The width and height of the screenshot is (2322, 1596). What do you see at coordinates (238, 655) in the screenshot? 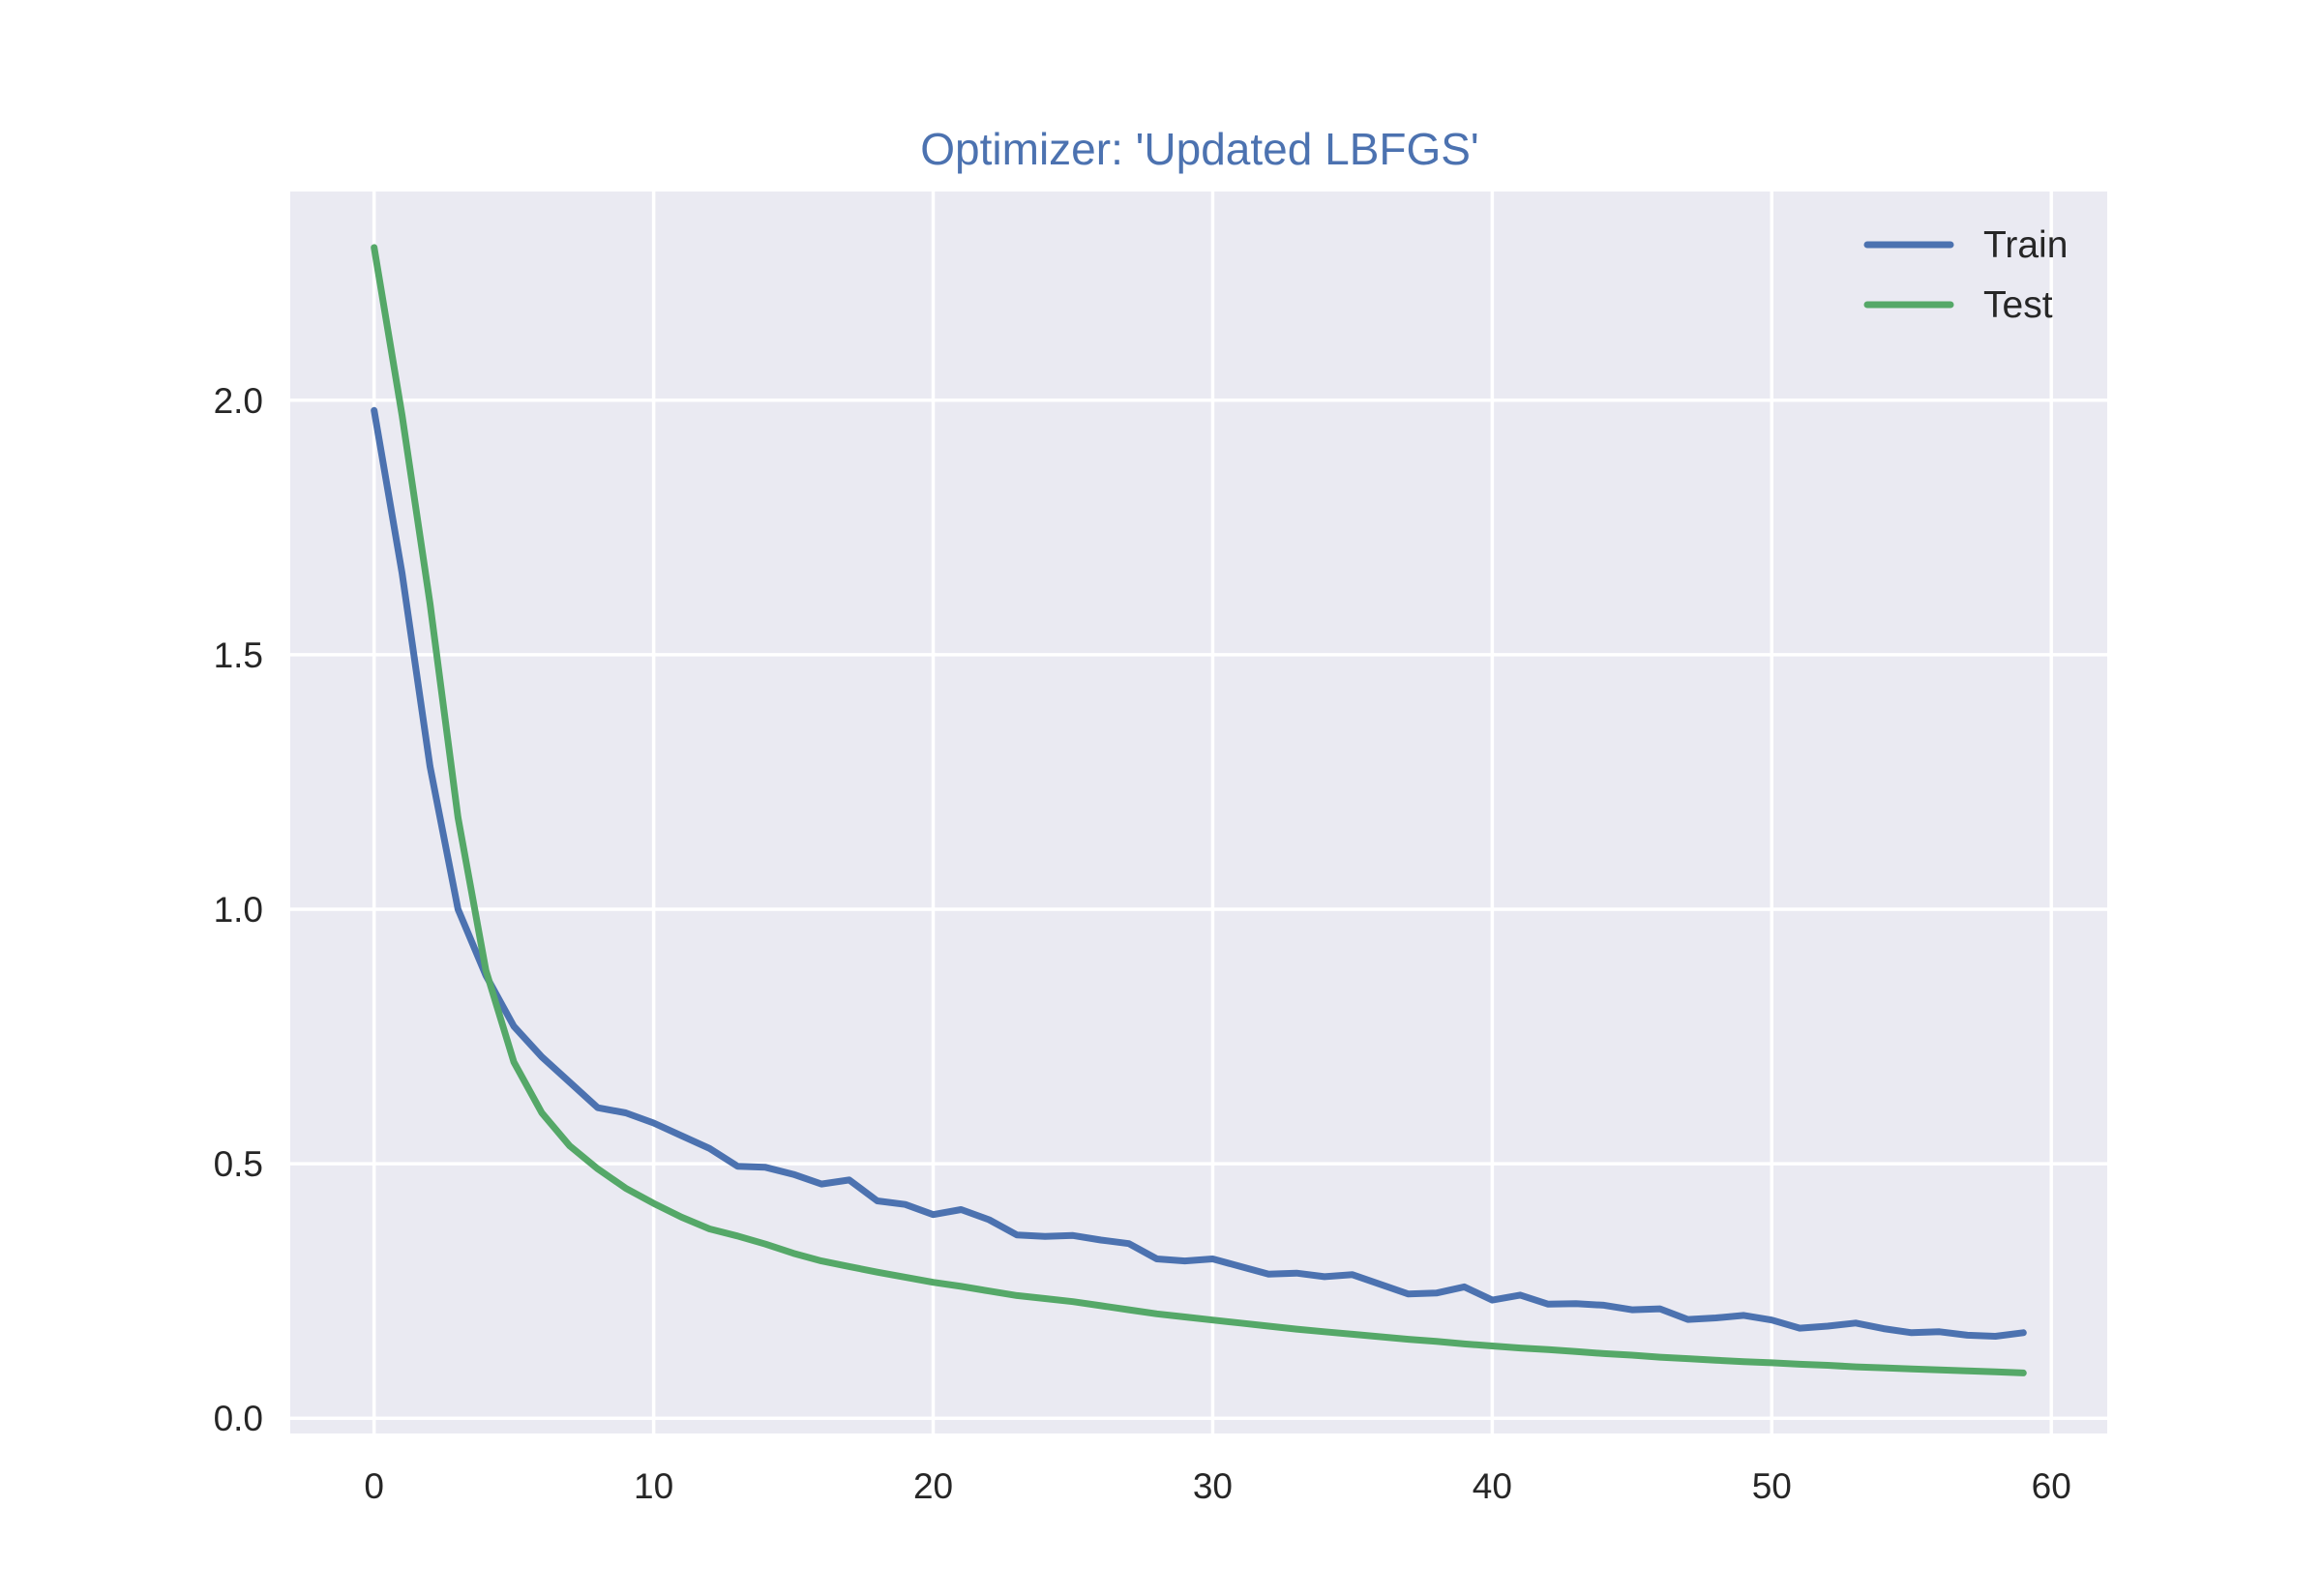
I see `y-tick-label: 1.5` at bounding box center [238, 655].